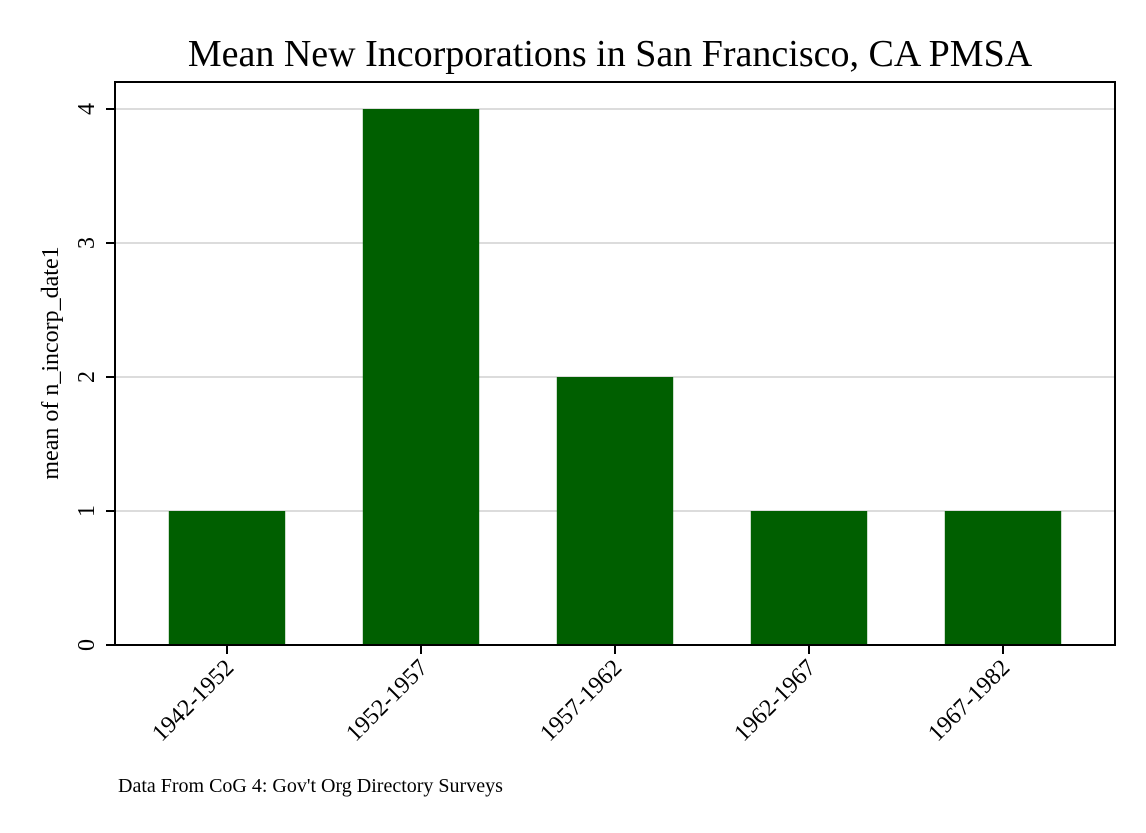 This screenshot has width=1146, height=833. I want to click on y-tick-label: 1, so click(87, 511).